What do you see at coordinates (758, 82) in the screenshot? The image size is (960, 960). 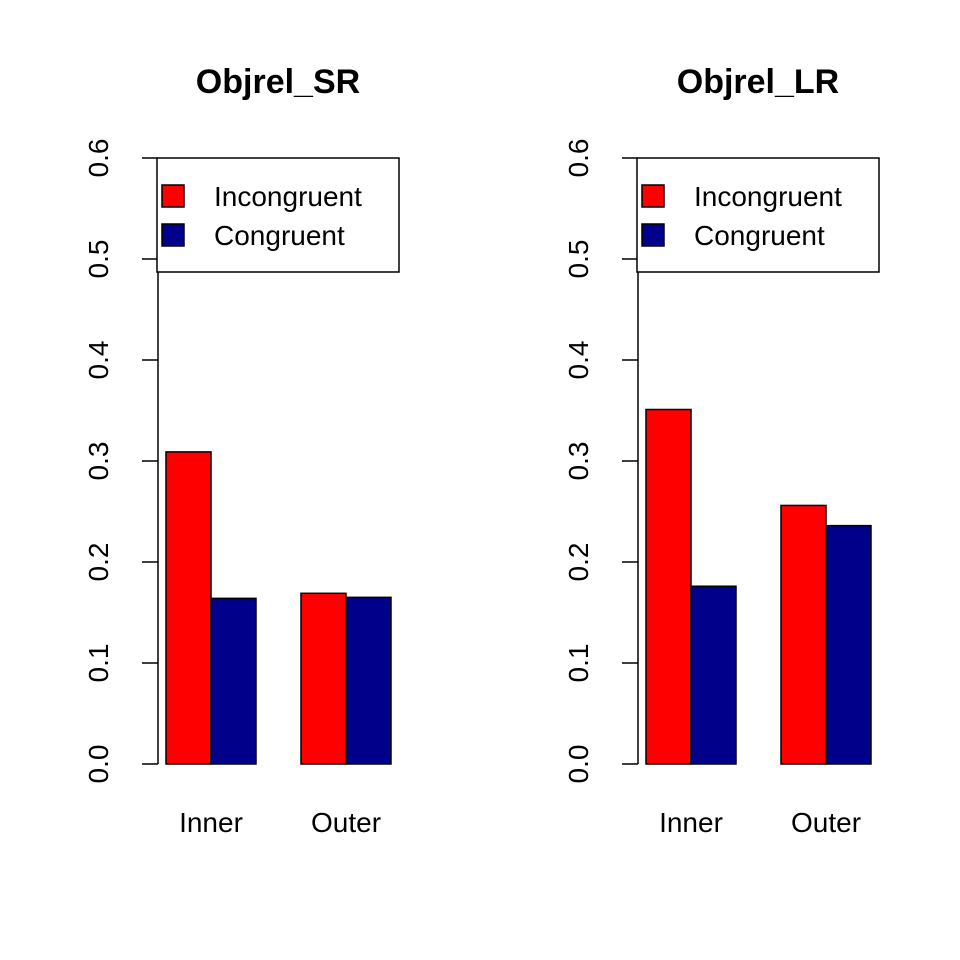 I see `chart-title: Objrel_LR` at bounding box center [758, 82].